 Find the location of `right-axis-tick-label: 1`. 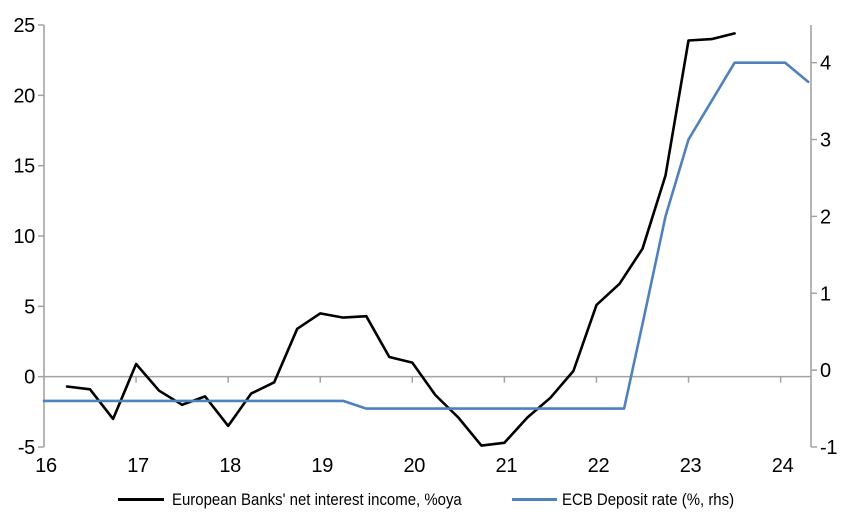

right-axis-tick-label: 1 is located at coordinates (825, 294).